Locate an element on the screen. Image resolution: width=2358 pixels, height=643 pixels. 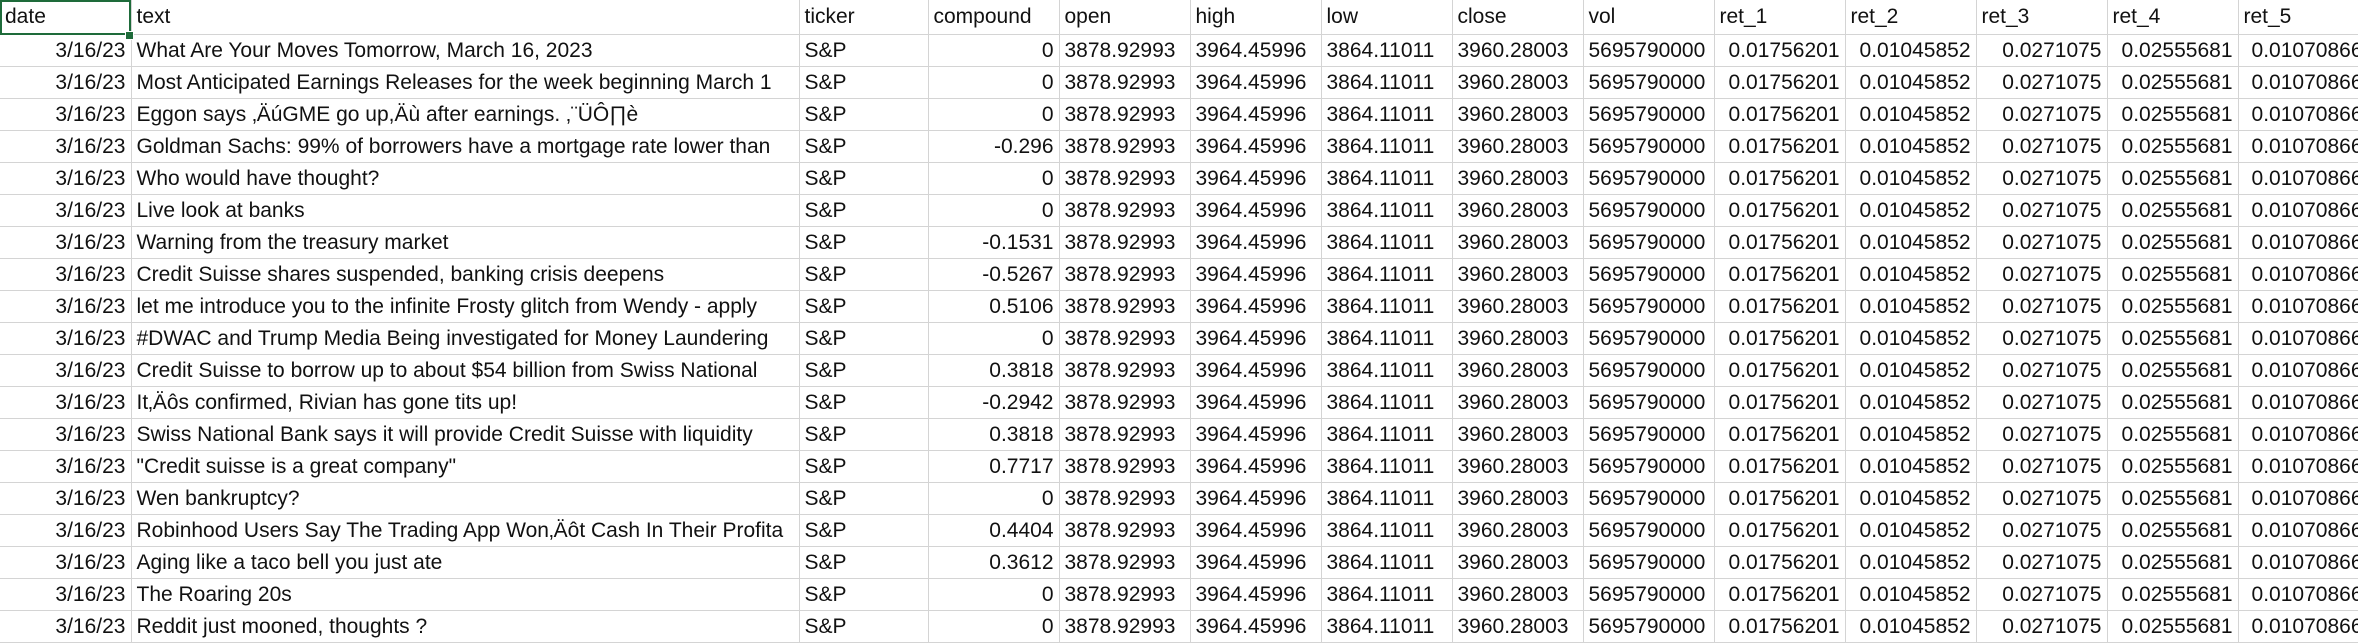
header-cell-close: close is located at coordinates (1518, 17).